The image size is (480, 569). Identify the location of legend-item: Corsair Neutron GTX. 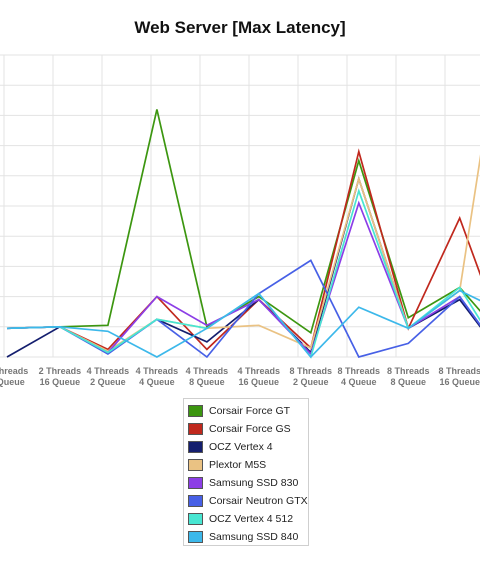
(248, 501).